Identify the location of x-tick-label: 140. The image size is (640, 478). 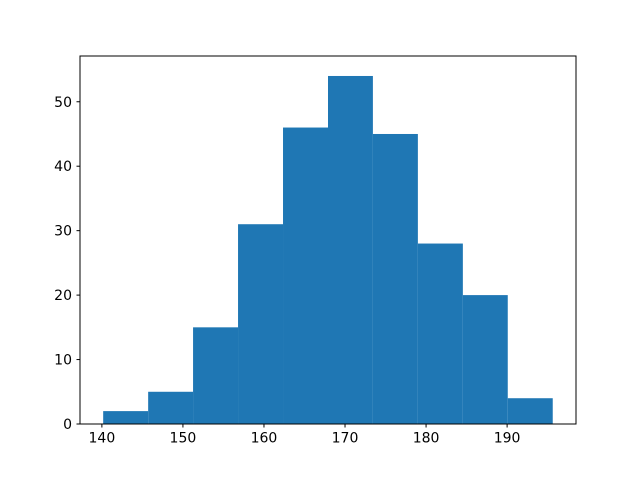
(102, 439).